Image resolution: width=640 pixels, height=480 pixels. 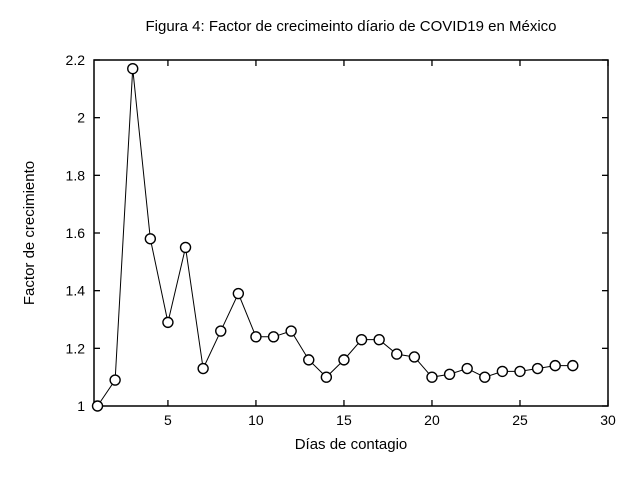 I want to click on x-tick-label: 25, so click(x=520, y=420).